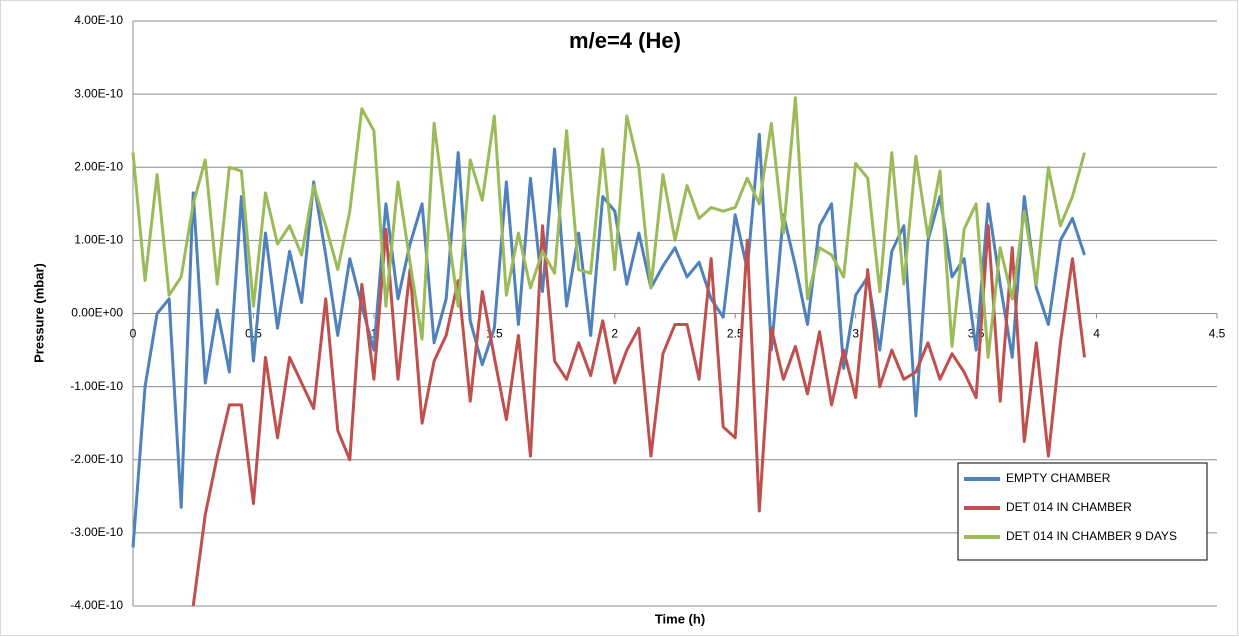 This screenshot has height=637, width=1239. I want to click on x-tick-label: 4, so click(1096, 334).